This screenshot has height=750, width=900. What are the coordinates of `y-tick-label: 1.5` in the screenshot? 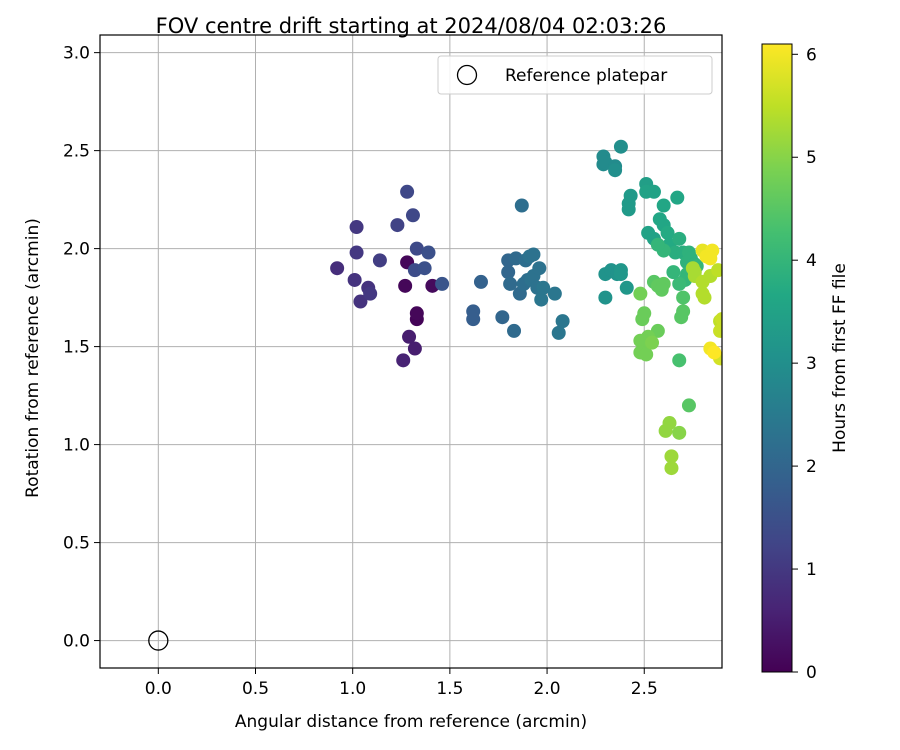 It's located at (76, 348).